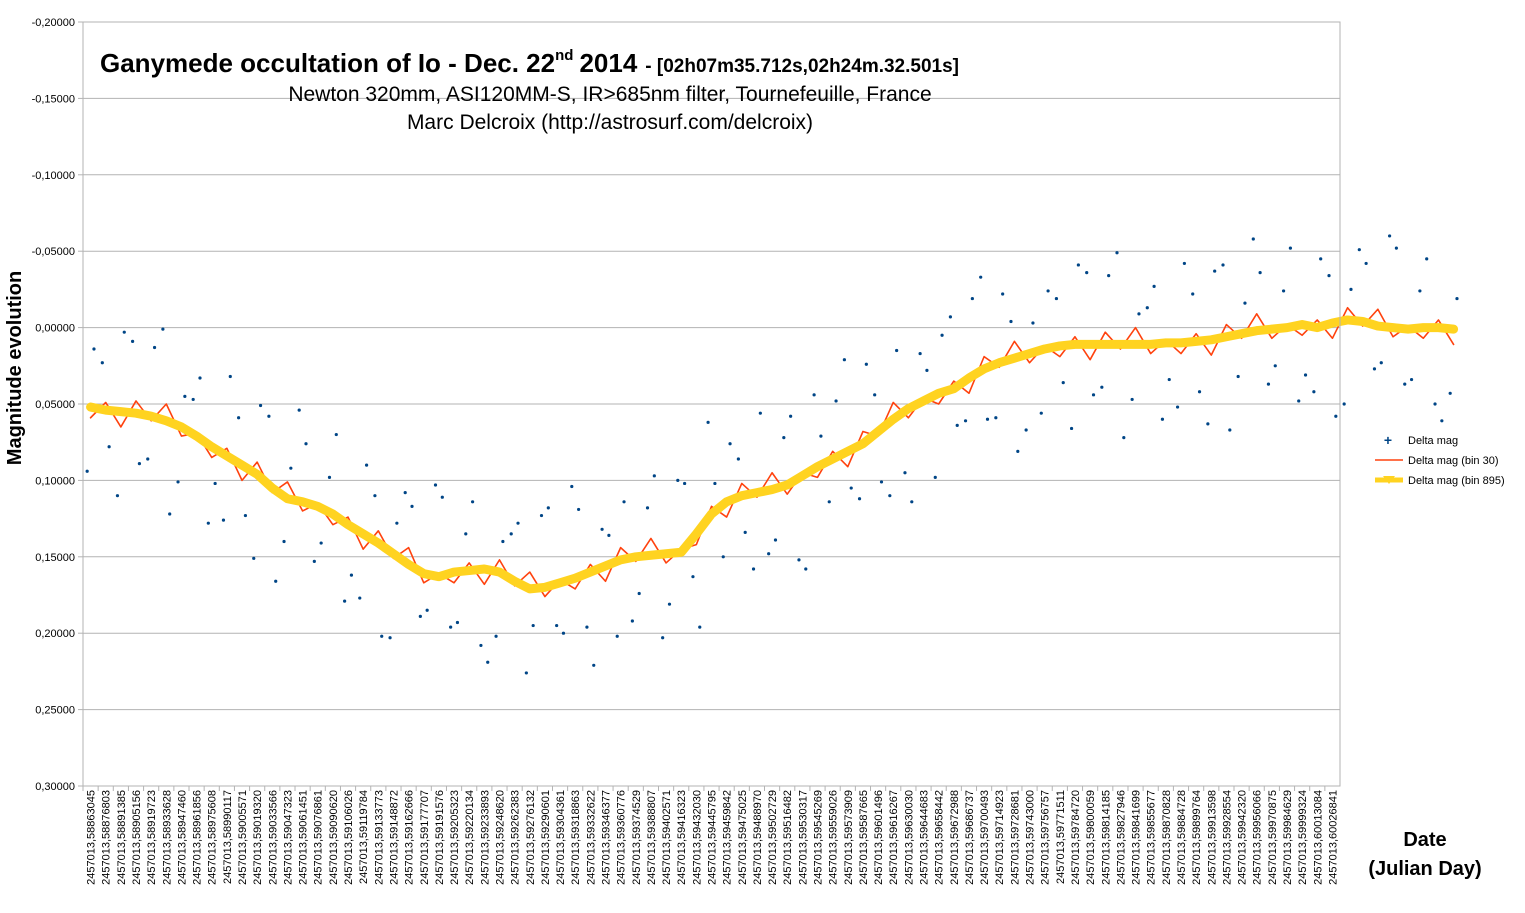 The height and width of the screenshot is (913, 1525). I want to click on x-tick-label: 2457013,59177707, so click(425, 837).